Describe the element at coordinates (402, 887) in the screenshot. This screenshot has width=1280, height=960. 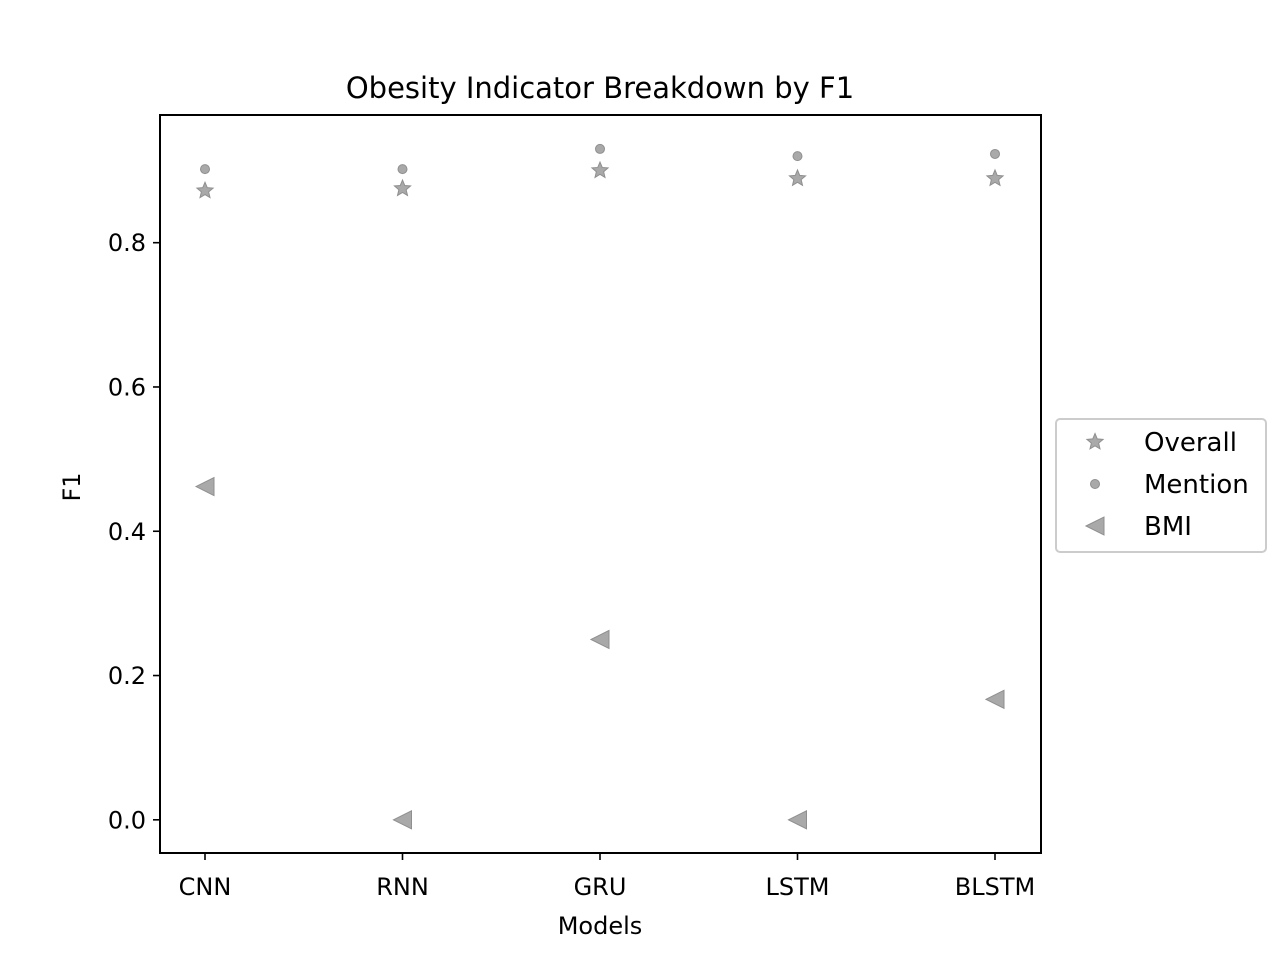
I see `x-tick-label: RNN` at that location.